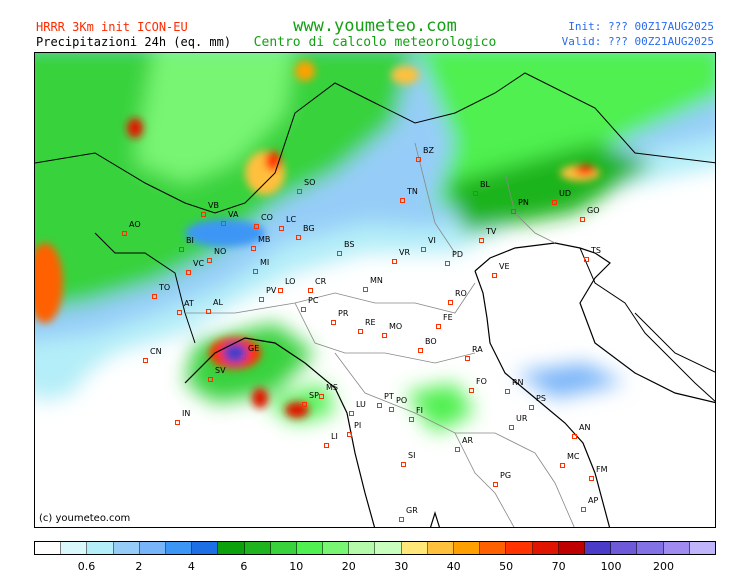  I want to click on city-label-va: VA, so click(233, 214).